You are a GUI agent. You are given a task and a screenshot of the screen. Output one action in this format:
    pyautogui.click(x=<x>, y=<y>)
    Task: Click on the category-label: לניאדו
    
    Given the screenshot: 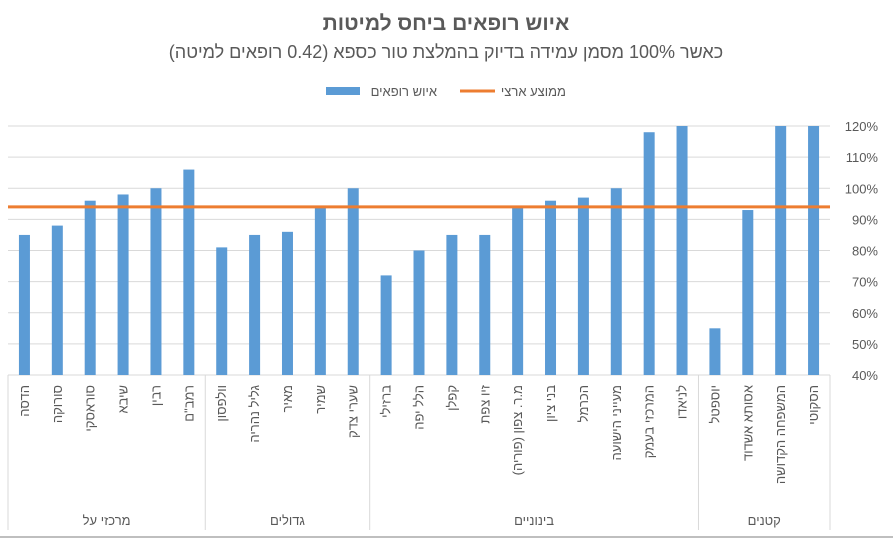 What is the action you would take?
    pyautogui.click(x=682, y=402)
    